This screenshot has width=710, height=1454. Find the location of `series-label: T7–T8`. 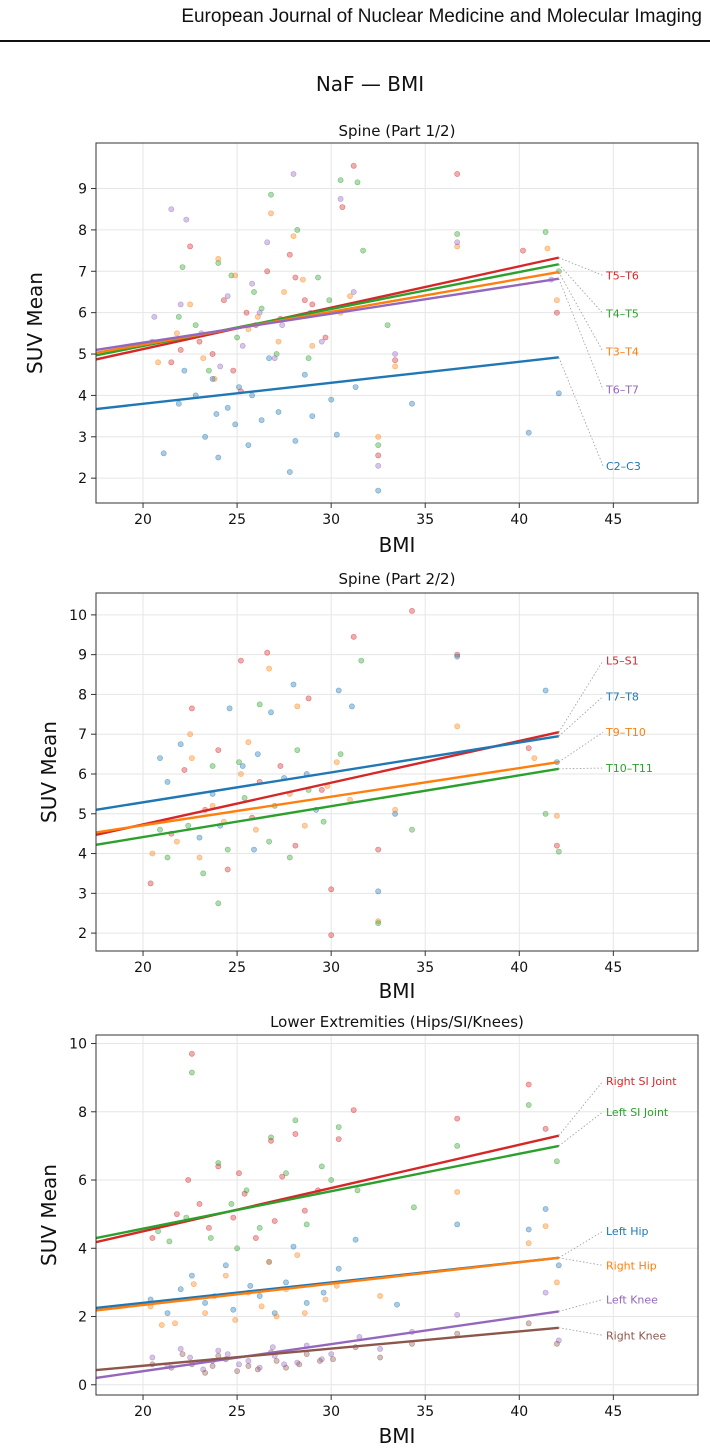

series-label: T7–T8 is located at coordinates (622, 696).